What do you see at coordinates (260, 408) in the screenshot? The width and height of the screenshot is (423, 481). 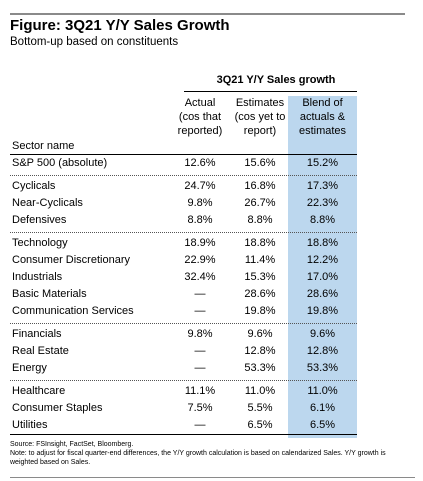 I see `estimates-value: 5.5%` at bounding box center [260, 408].